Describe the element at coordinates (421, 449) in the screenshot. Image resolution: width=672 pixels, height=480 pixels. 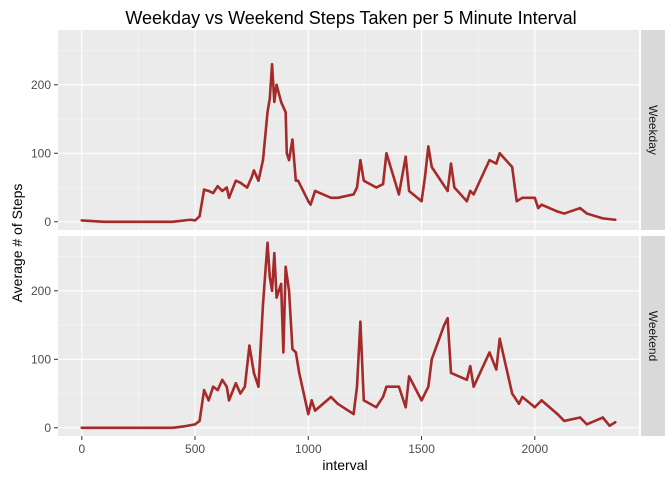
I see `x-tick-label: 1500` at that location.